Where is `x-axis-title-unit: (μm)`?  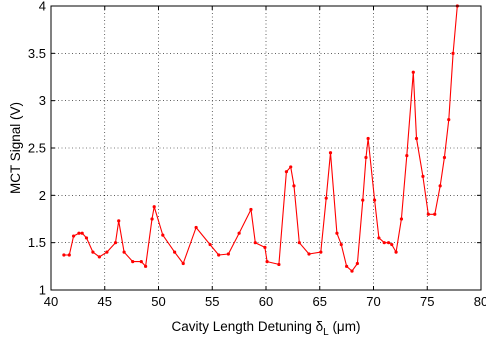 x-axis-title-unit: (μm) is located at coordinates (345, 326).